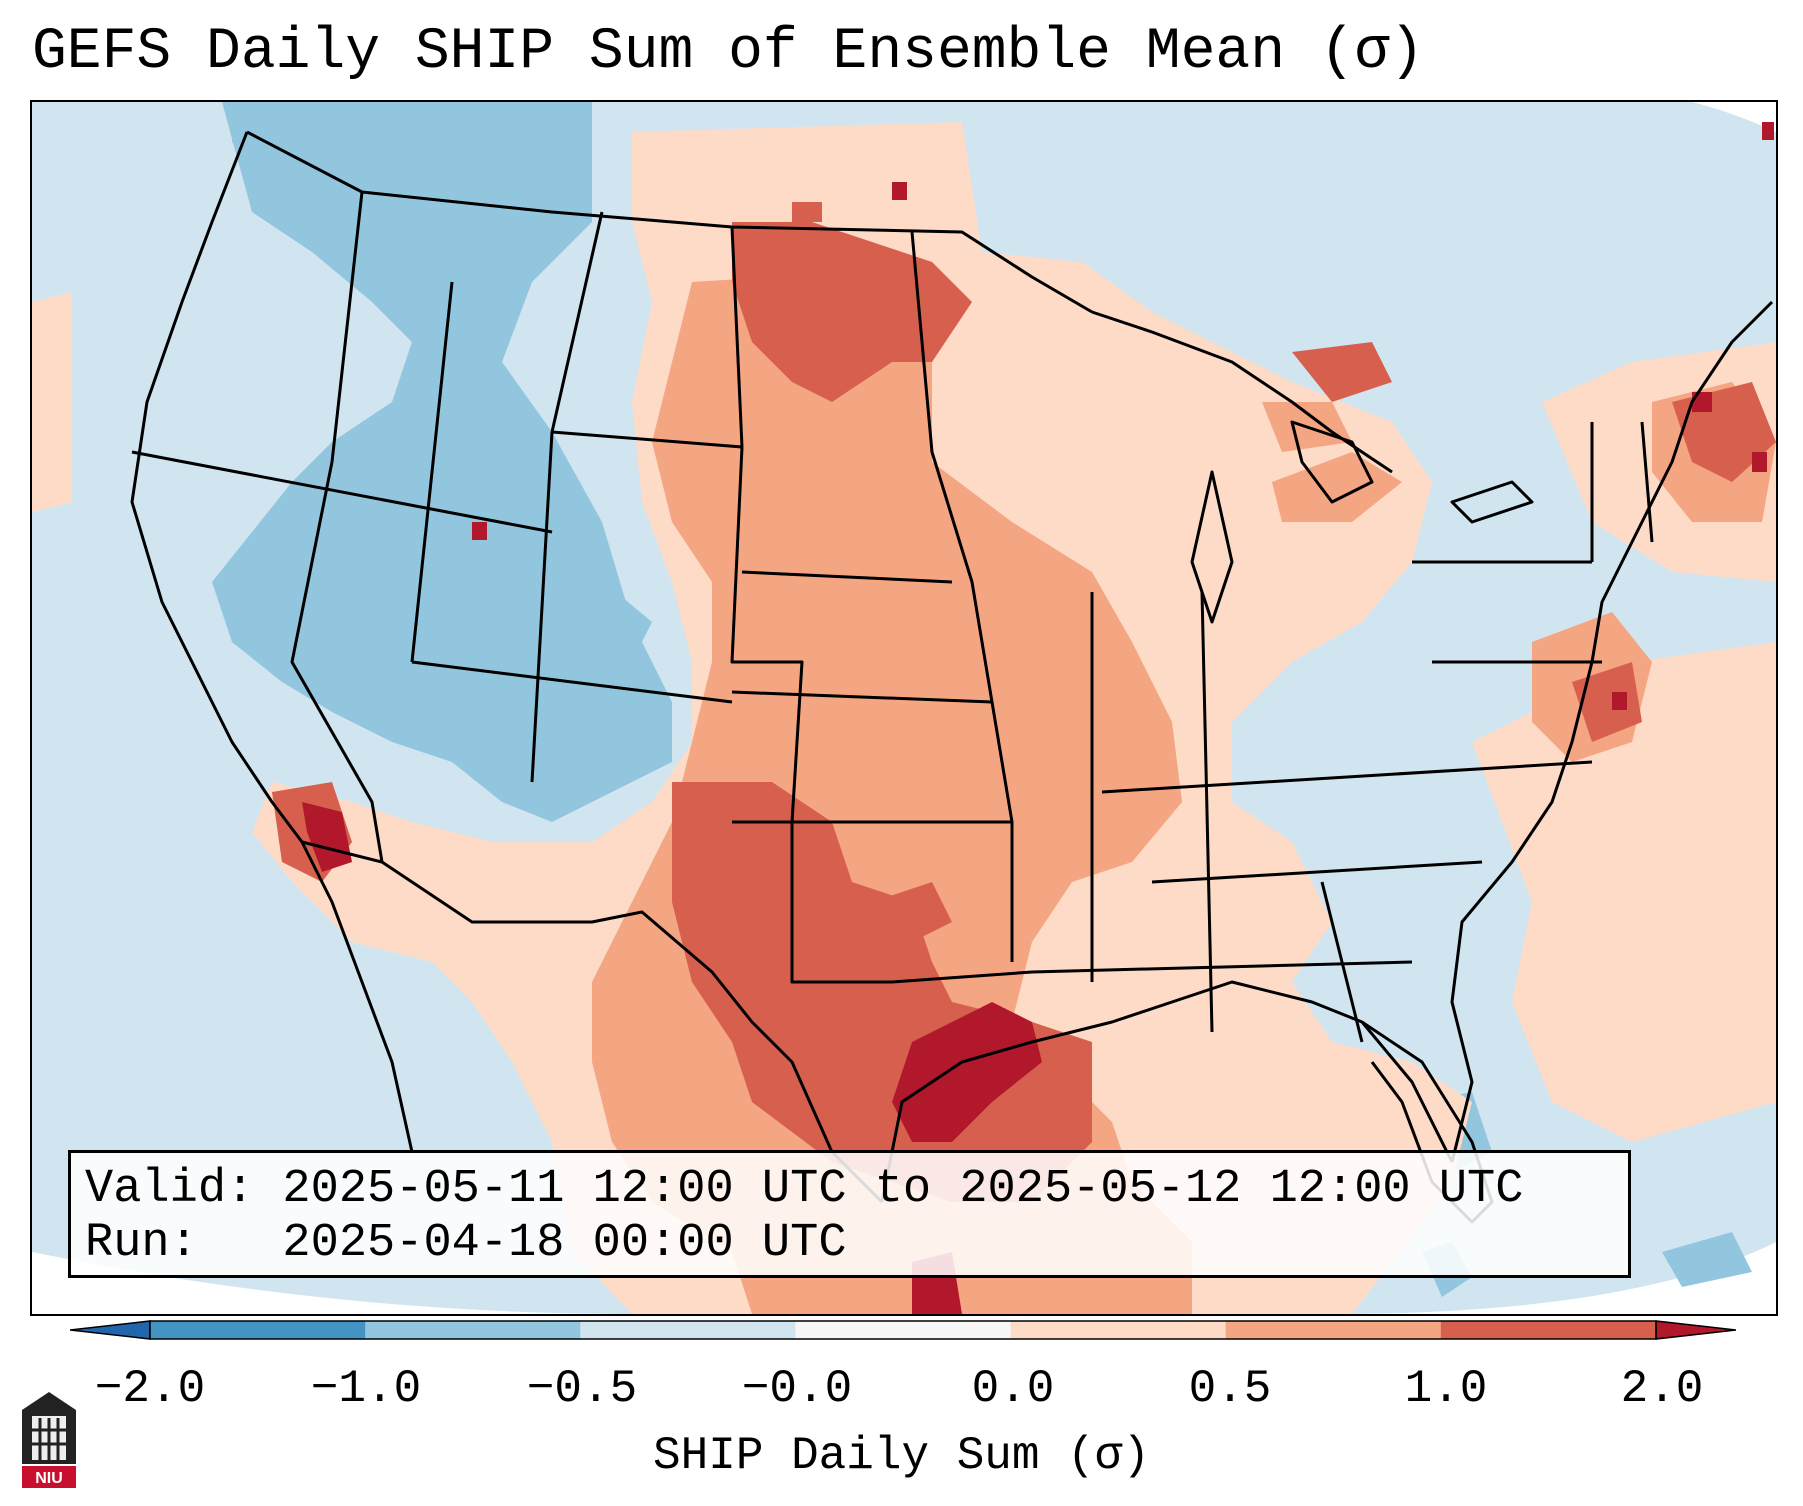 Image resolution: width=1803 pixels, height=1506 pixels. Describe the element at coordinates (49, 1478) in the screenshot. I see `logo-text: NIU` at that location.